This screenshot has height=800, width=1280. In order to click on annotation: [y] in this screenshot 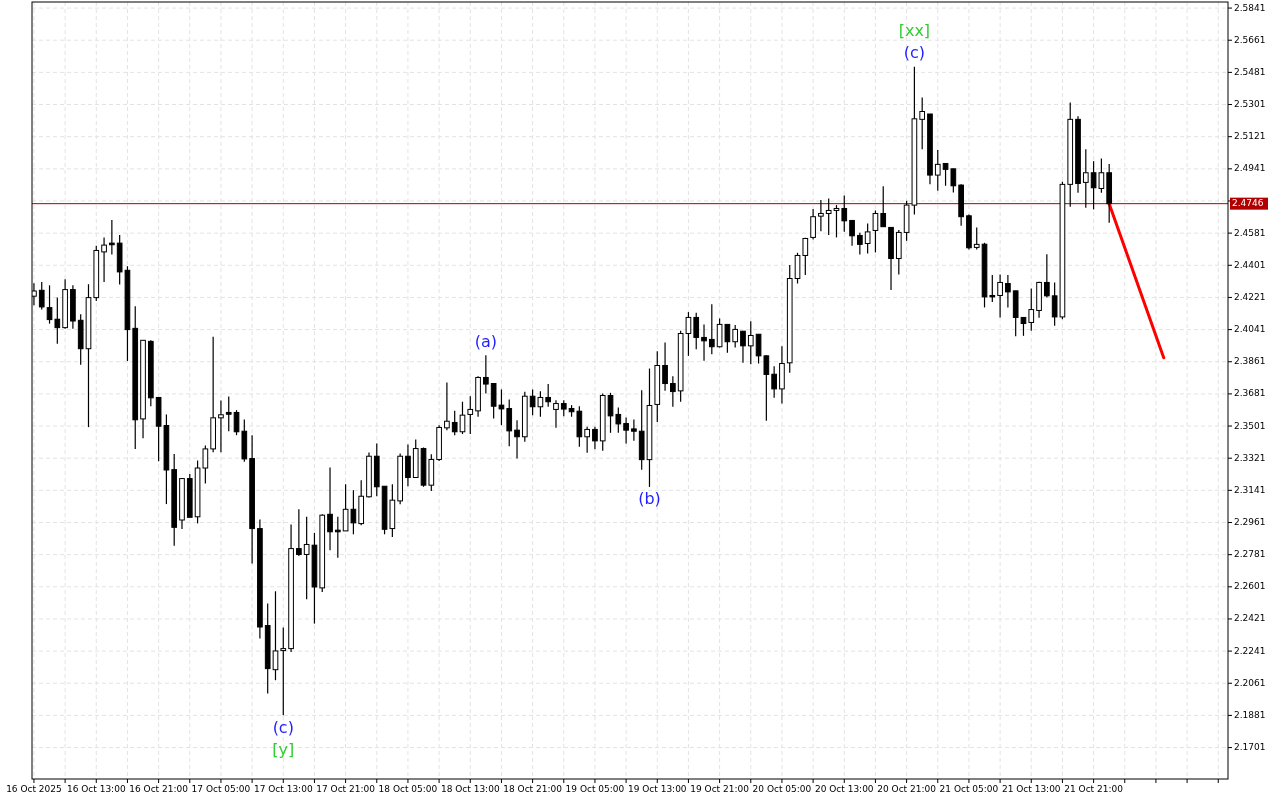, I will do `click(283, 749)`.